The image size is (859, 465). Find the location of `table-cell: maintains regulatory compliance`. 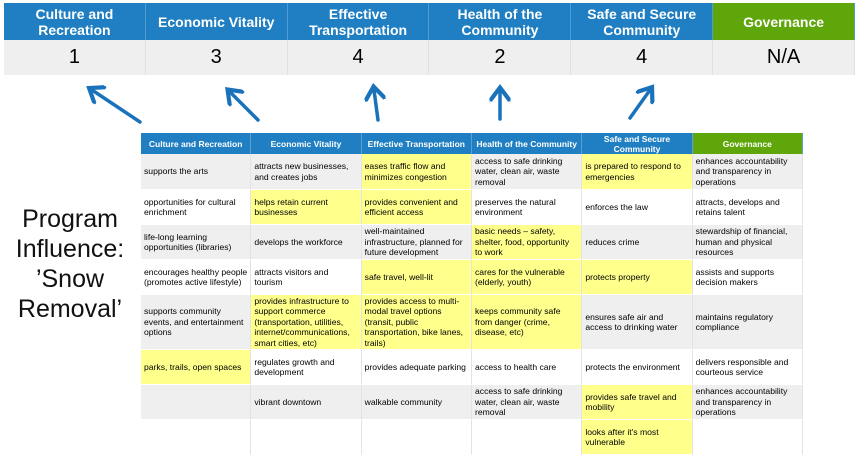

table-cell: maintains regulatory compliance is located at coordinates (747, 322).